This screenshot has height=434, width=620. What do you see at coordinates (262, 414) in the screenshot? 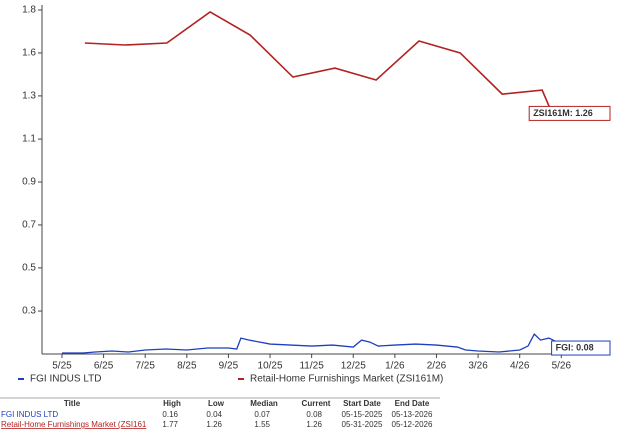
I see `table-cell: 0.07` at bounding box center [262, 414].